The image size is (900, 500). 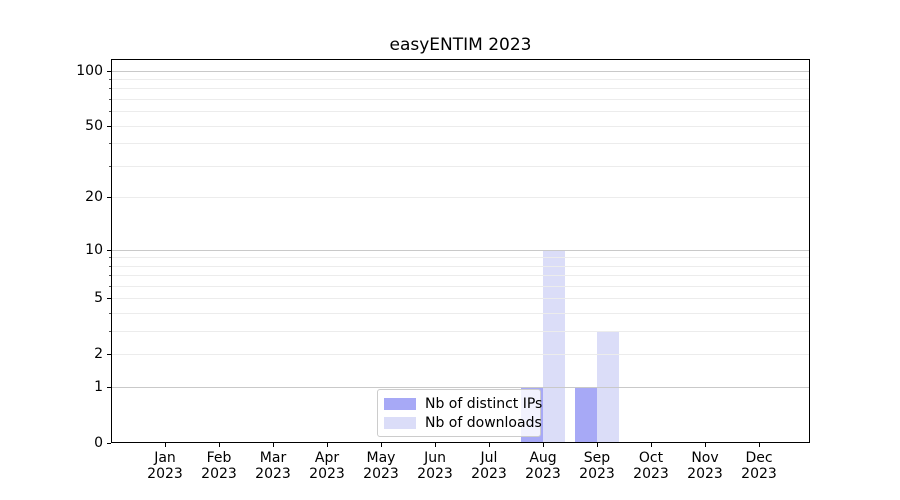 I want to click on y-tick-label: 50, so click(x=94, y=126).